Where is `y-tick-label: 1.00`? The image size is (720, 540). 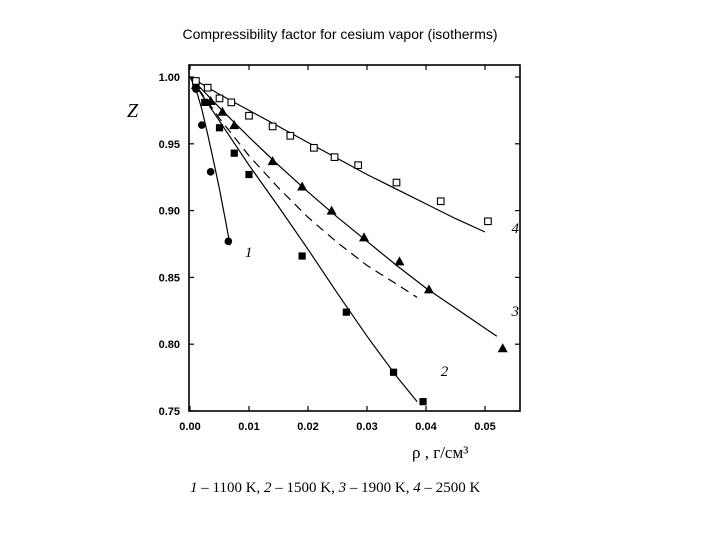
y-tick-label: 1.00 is located at coordinates (169, 78).